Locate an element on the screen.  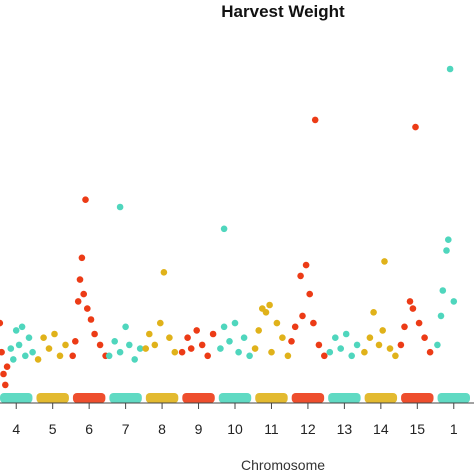
outlier-point-chr10 is located at coordinates (224, 229).